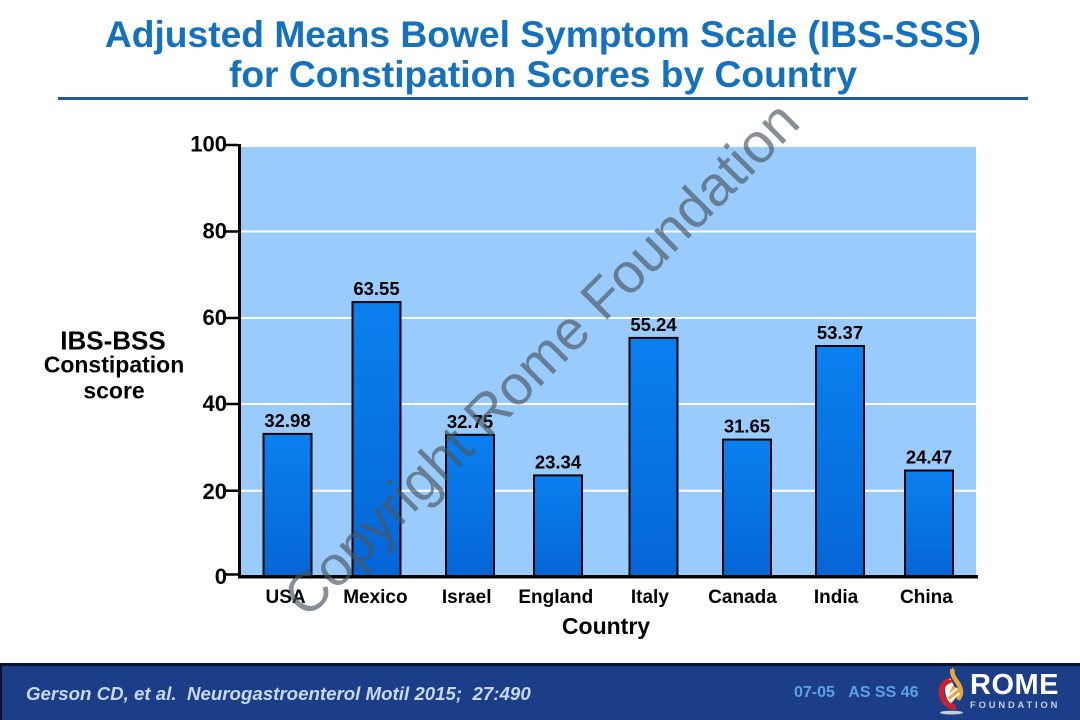 This screenshot has height=720, width=1080. I want to click on svg-text: China, so click(926, 597).